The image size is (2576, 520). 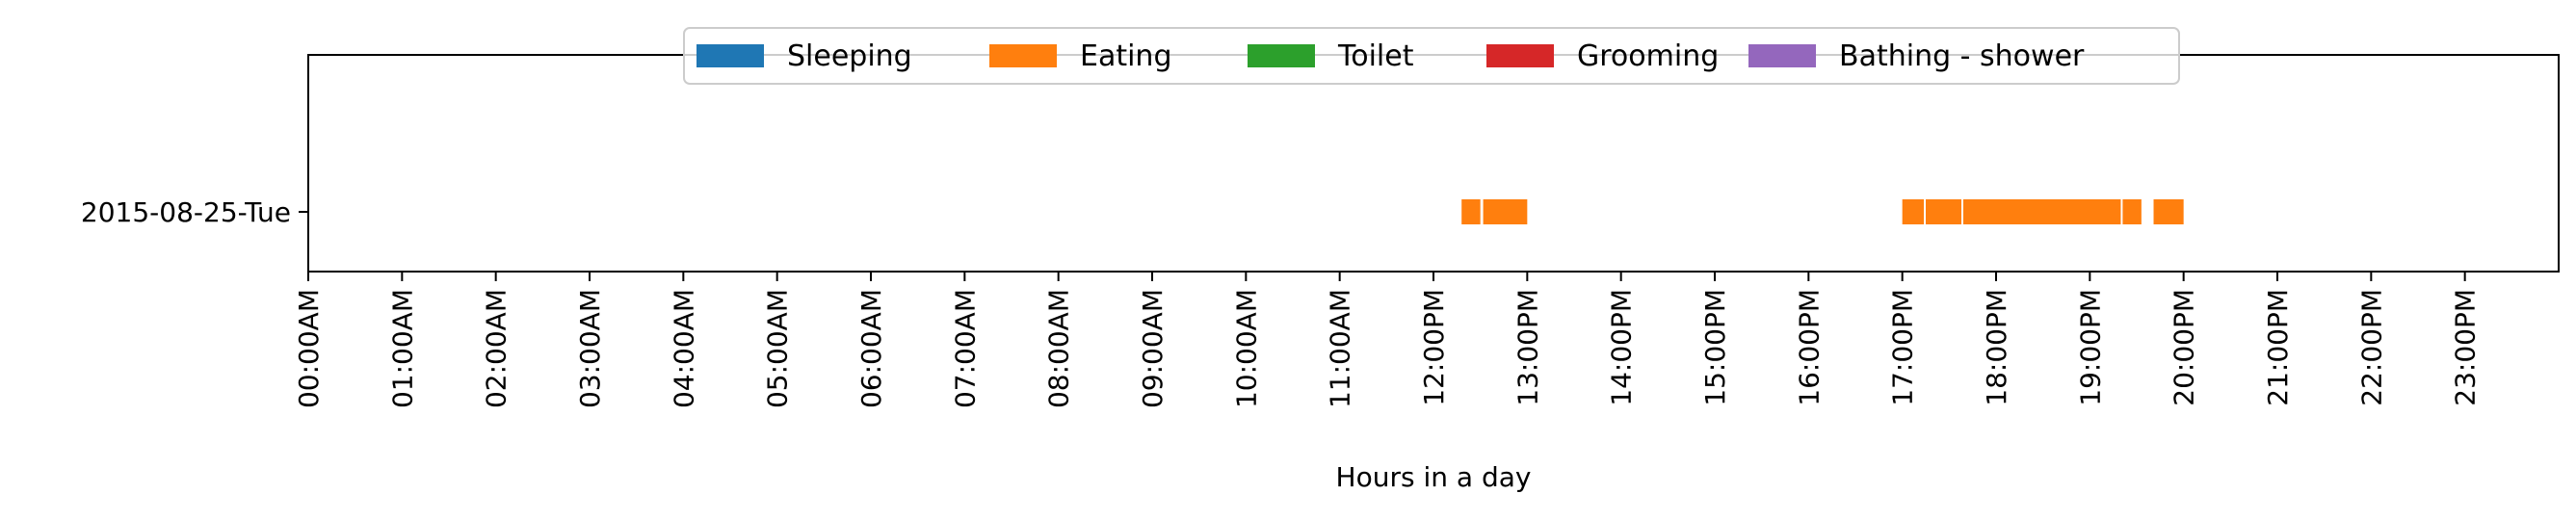 I want to click on y-axis: 2015-08-25-Tue, so click(x=195, y=212).